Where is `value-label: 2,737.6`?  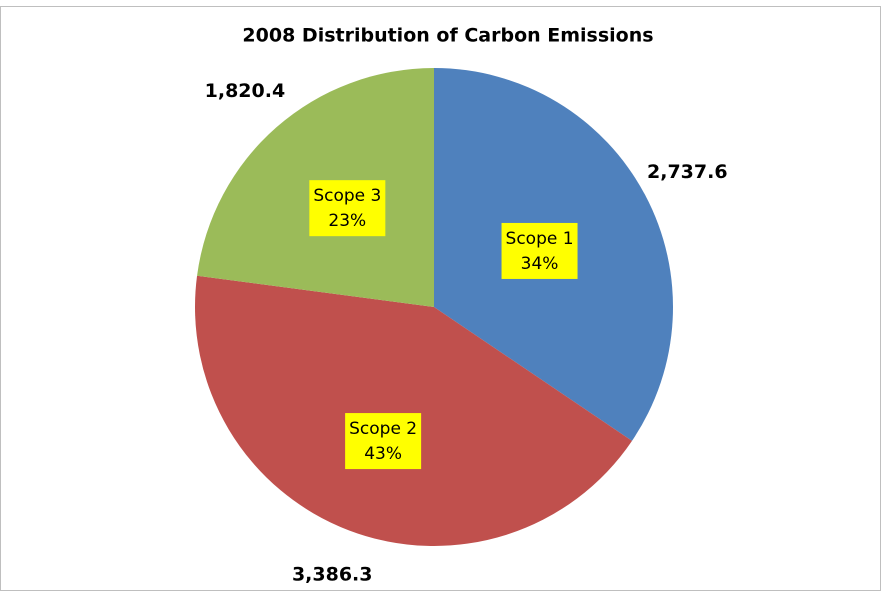 value-label: 2,737.6 is located at coordinates (687, 172).